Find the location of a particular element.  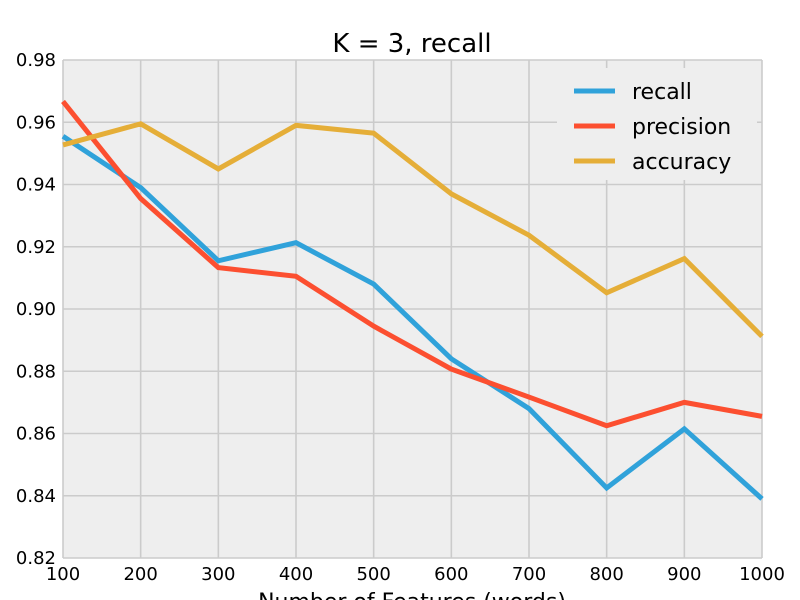

x-tick-label: 200 is located at coordinates (140, 574).